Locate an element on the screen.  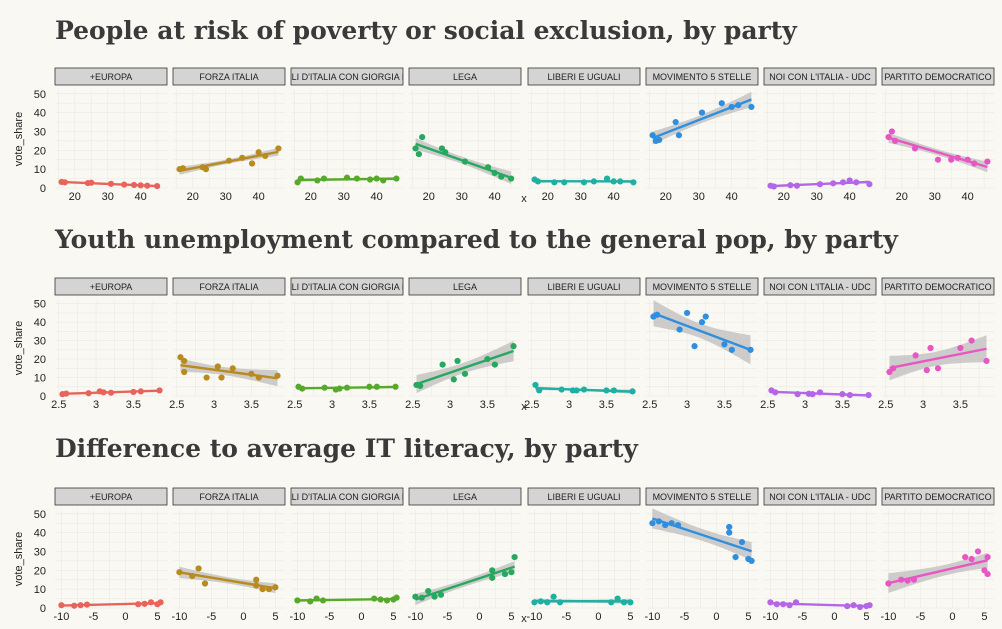
facet-panel: +EUROPA 20 30 40 is located at coordinates (111, 135).